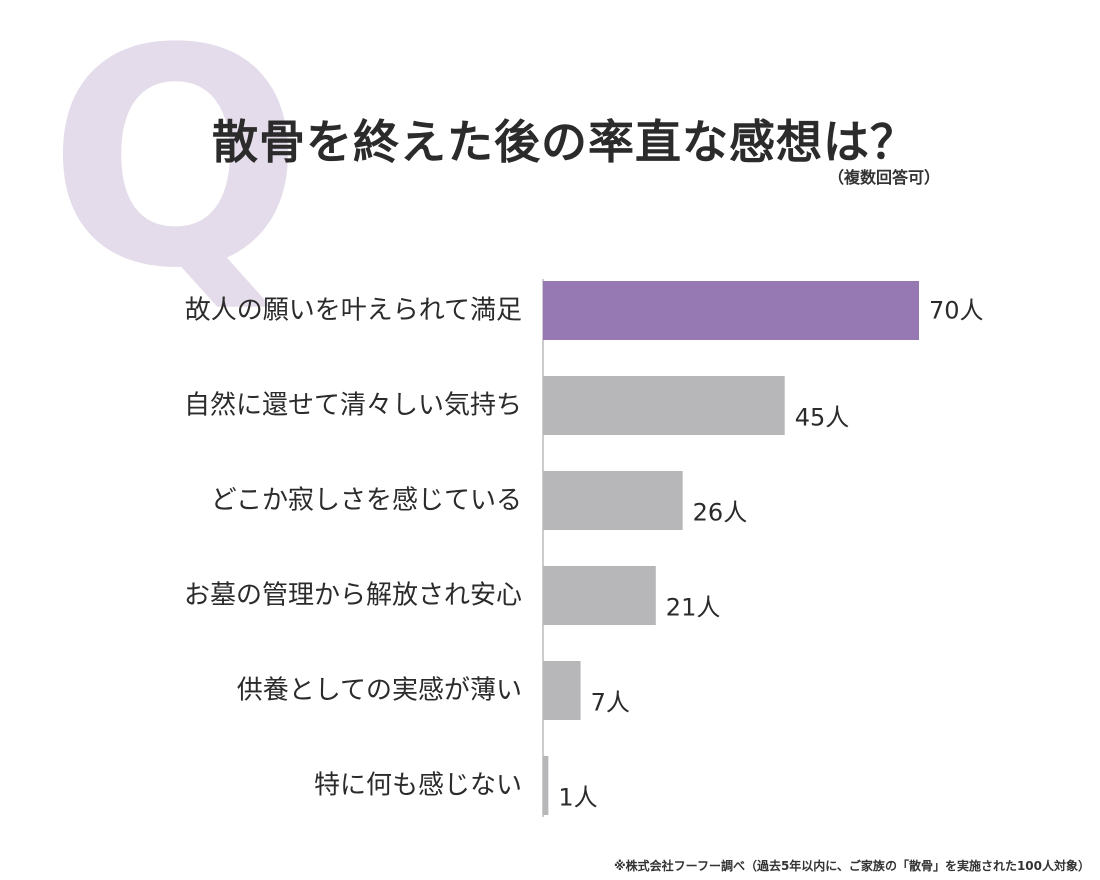 The width and height of the screenshot is (1100, 880). I want to click on category-label: 自然に還せて清々しい気持ち, so click(353, 406).